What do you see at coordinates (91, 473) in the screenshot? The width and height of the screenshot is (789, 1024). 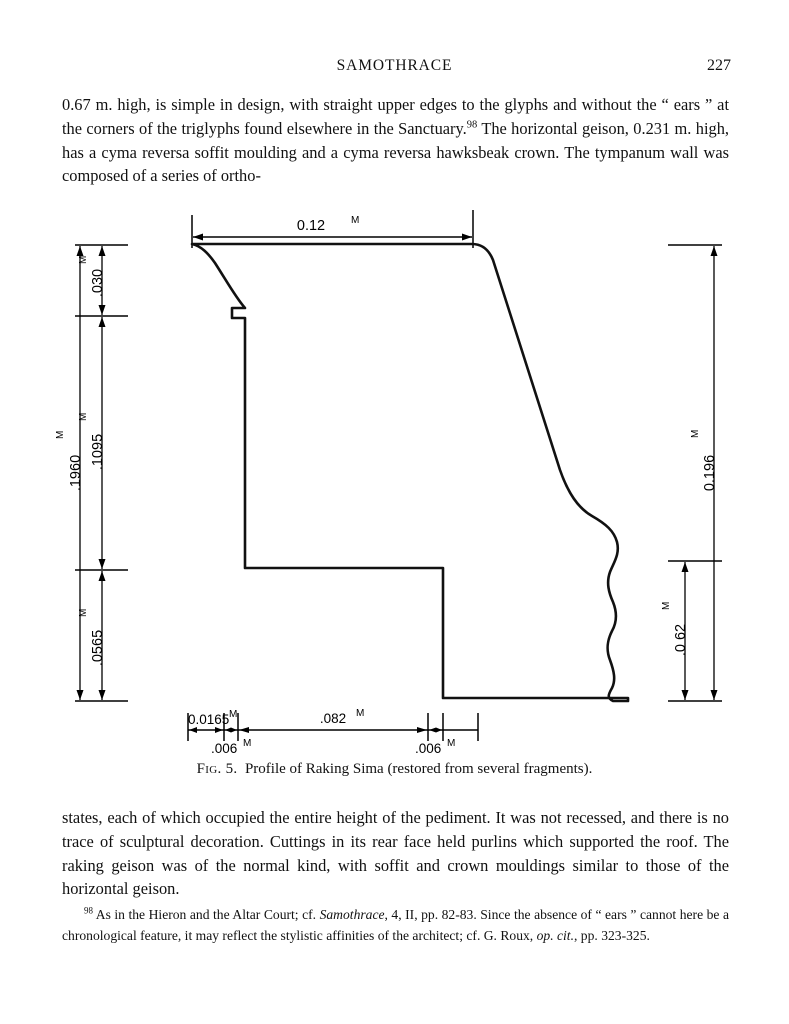 I see `dimension-left-chain: .1960 M .030 M .1095 M .0565 M` at bounding box center [91, 473].